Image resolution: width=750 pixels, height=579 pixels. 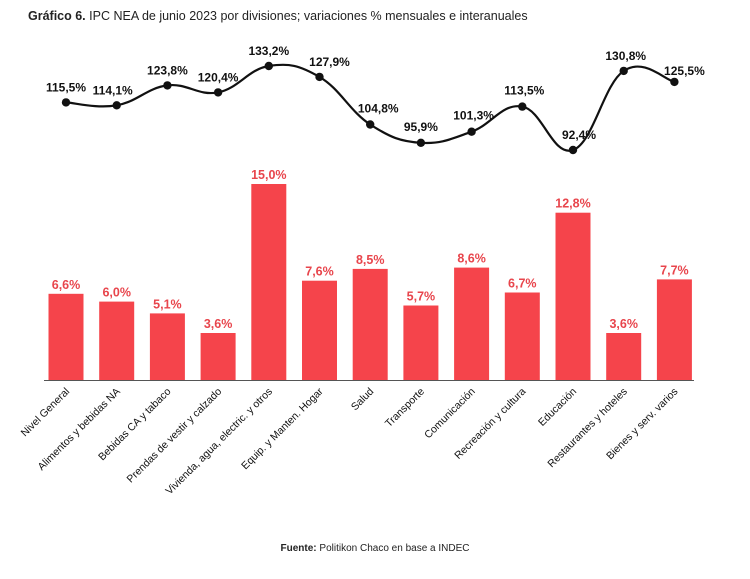 What do you see at coordinates (268, 175) in the screenshot?
I see `bar-label-4: 15,0%` at bounding box center [268, 175].